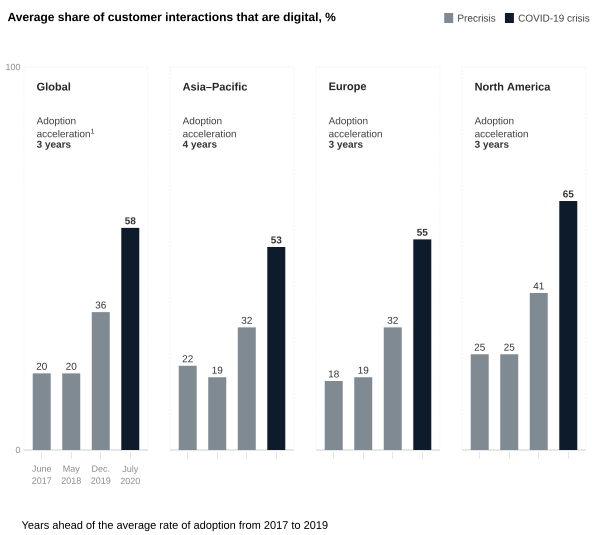 The width and height of the screenshot is (592, 535). Describe the element at coordinates (276, 240) in the screenshot. I see `data-label: 53` at that location.